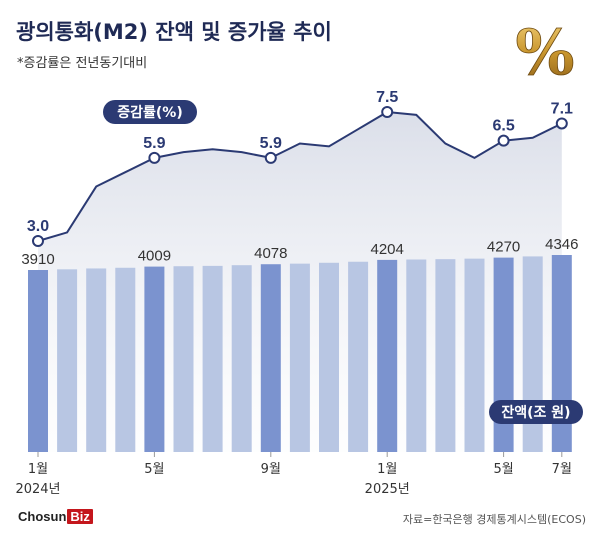  What do you see at coordinates (271, 469) in the screenshot?
I see `x-tick-label: 9월` at bounding box center [271, 469].